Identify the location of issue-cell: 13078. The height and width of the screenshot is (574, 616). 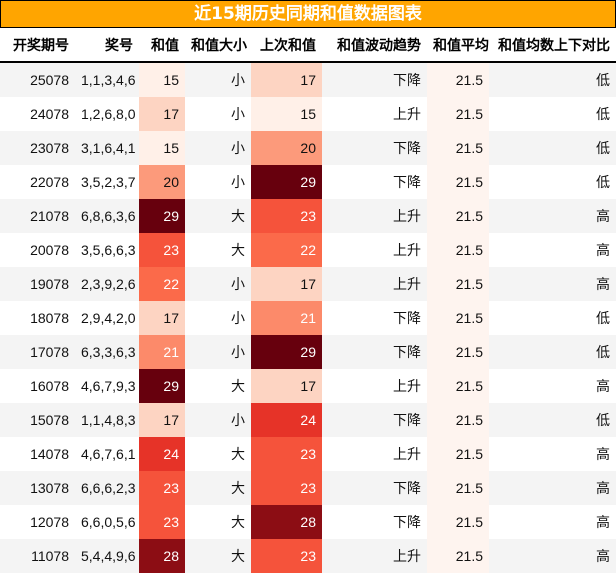
(37, 488).